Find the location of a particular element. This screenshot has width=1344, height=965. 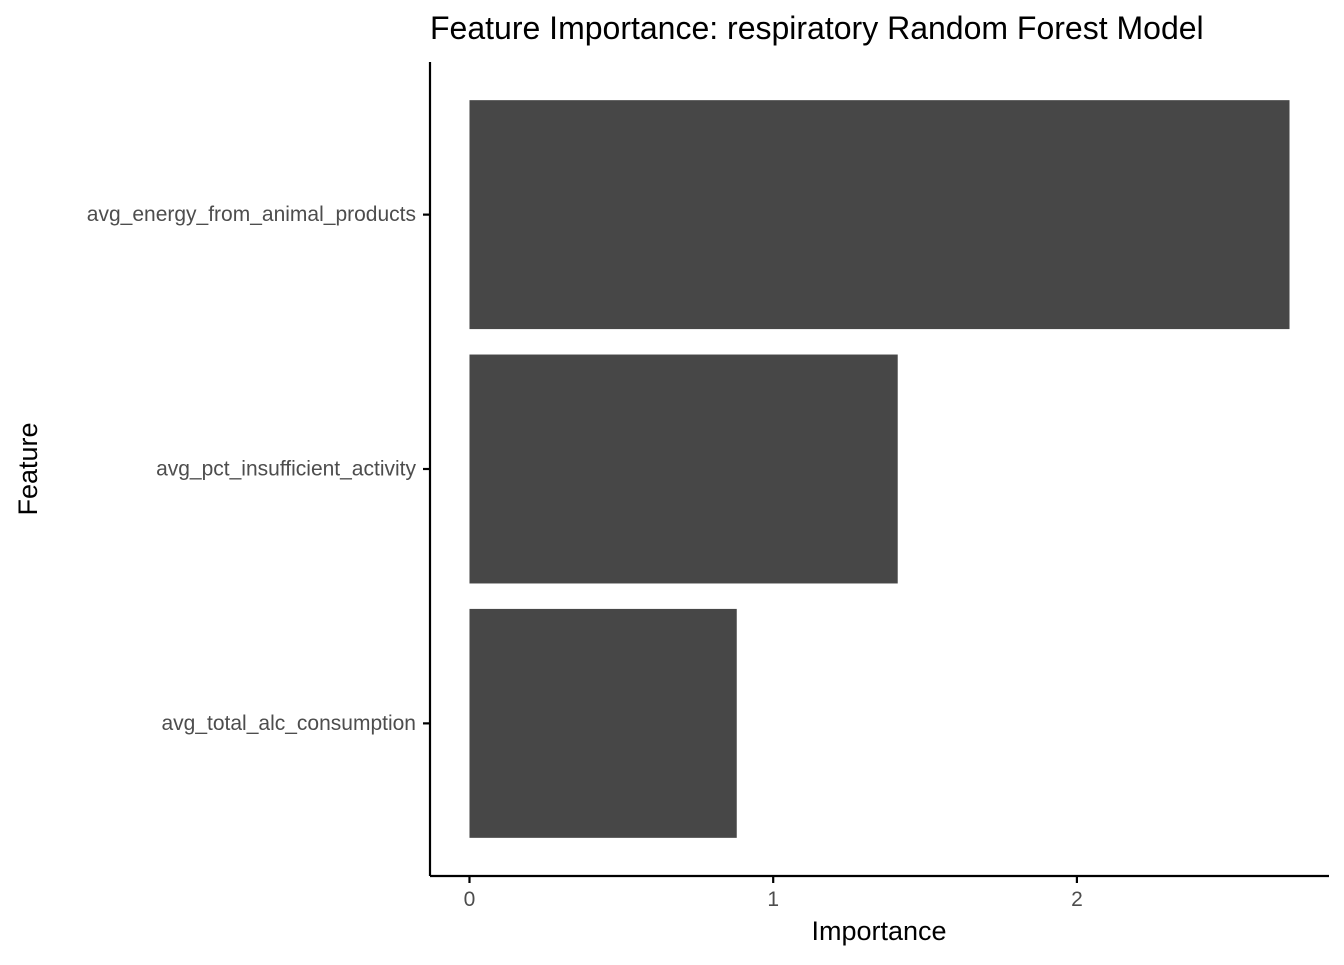

x-tick-label: 0 is located at coordinates (470, 899).